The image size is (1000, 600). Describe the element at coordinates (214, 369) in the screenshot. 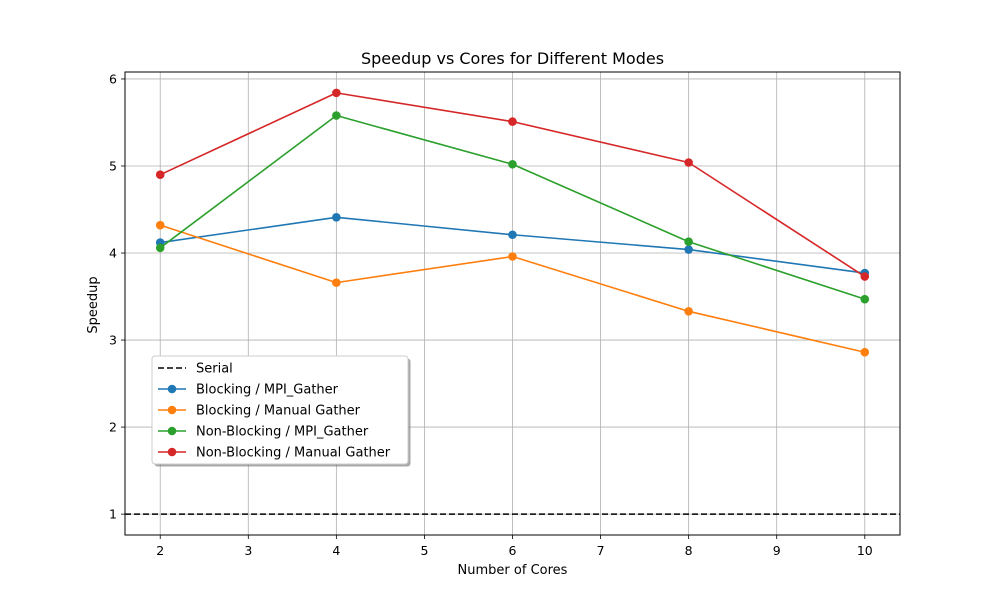

I see `legend-label: Serial` at that location.